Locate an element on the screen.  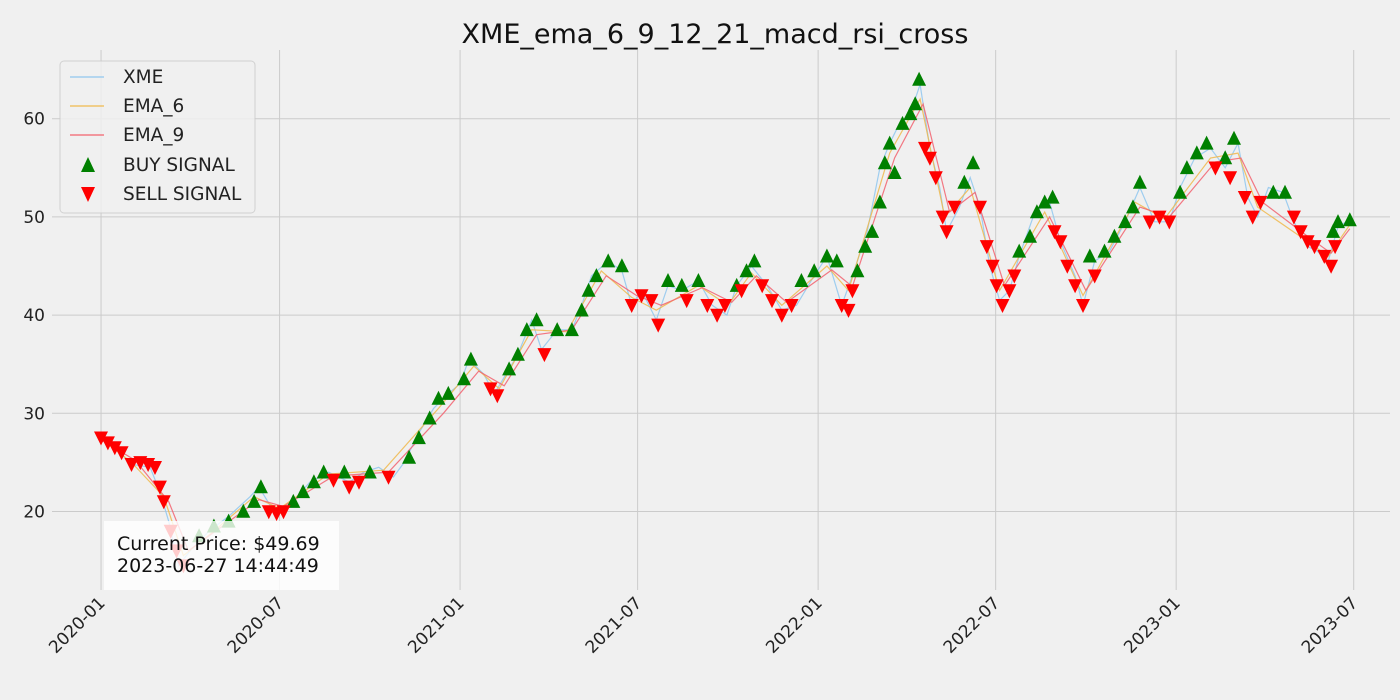
current-price-text: Current Price: $49.69 is located at coordinates (218, 544).